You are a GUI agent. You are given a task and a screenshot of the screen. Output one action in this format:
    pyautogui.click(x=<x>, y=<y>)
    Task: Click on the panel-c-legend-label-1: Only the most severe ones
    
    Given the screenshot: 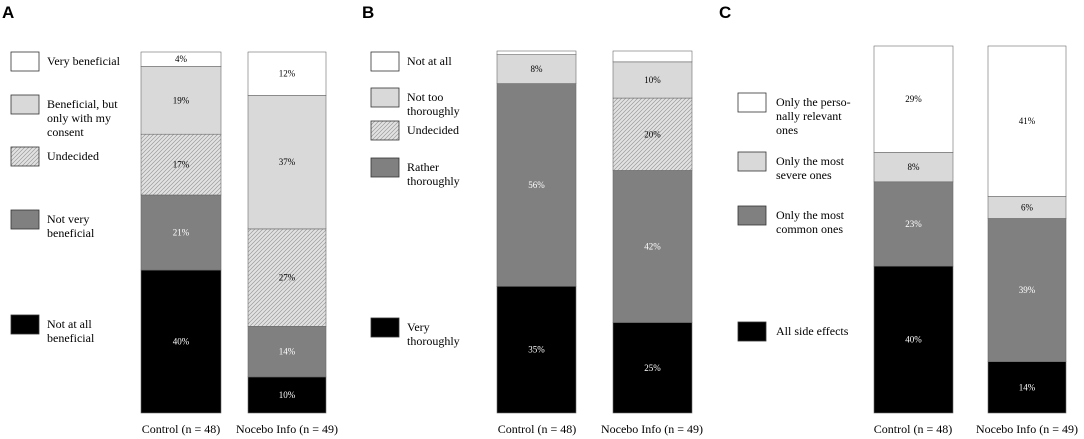 What is the action you would take?
    pyautogui.click(x=810, y=168)
    